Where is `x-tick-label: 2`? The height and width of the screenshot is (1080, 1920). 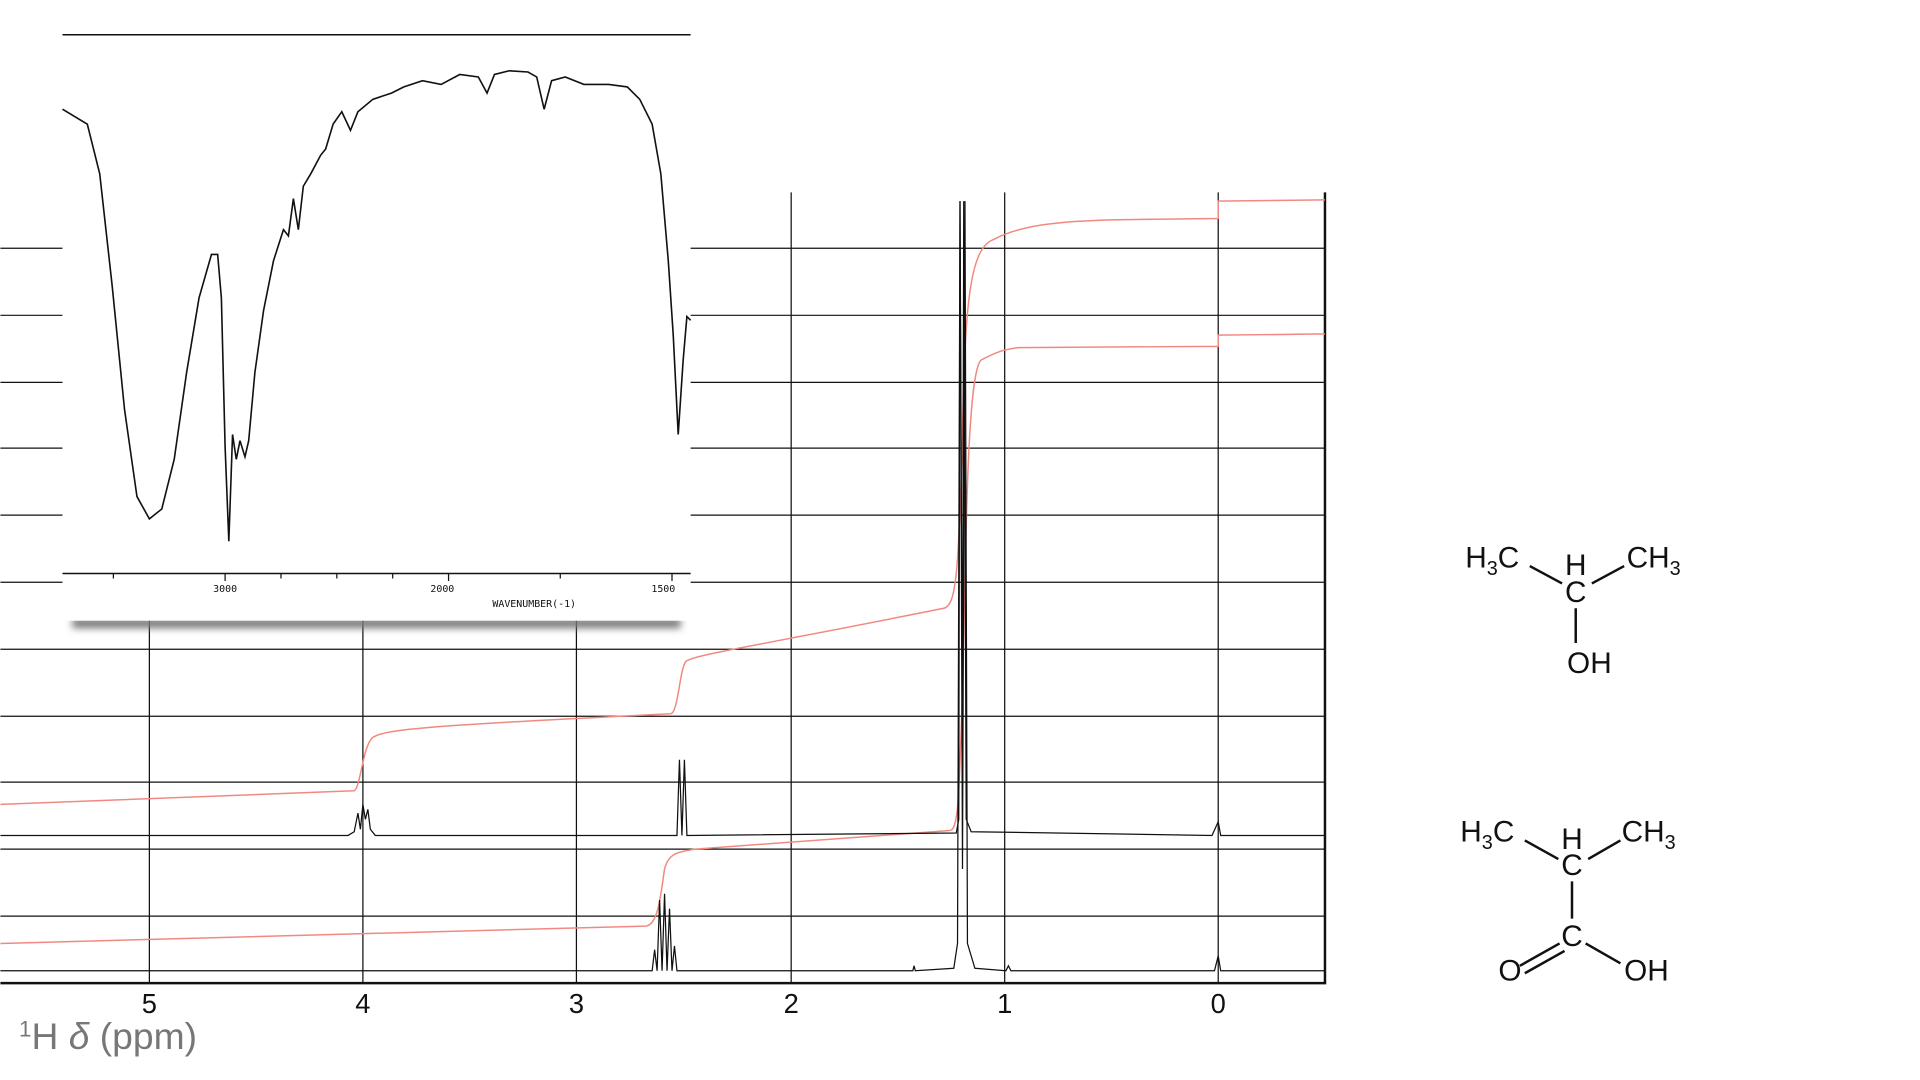
x-tick-label: 2 is located at coordinates (791, 1003).